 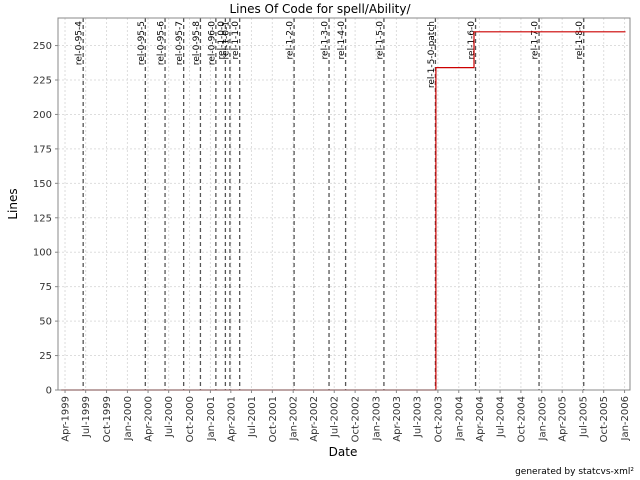 I want to click on y-axis-label: Lines, so click(x=13, y=203).